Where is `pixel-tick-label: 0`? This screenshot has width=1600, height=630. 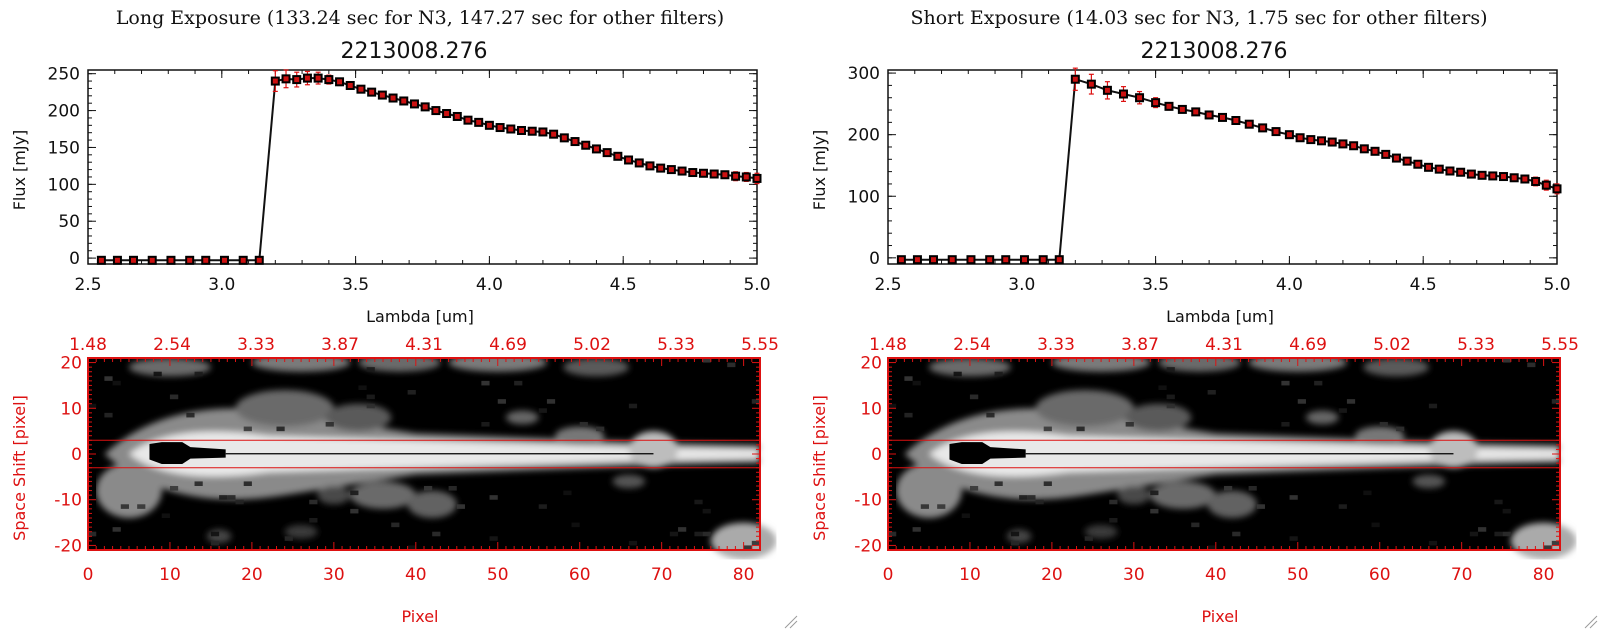 pixel-tick-label: 0 is located at coordinates (888, 575).